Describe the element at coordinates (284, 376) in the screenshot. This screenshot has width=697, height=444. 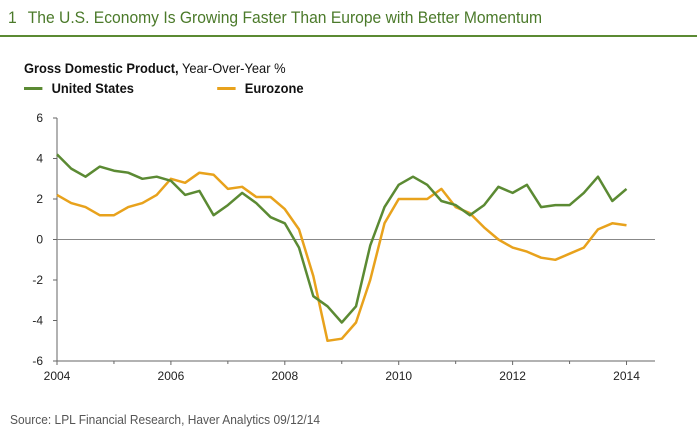
I see `x-tick-label: 2008` at that location.